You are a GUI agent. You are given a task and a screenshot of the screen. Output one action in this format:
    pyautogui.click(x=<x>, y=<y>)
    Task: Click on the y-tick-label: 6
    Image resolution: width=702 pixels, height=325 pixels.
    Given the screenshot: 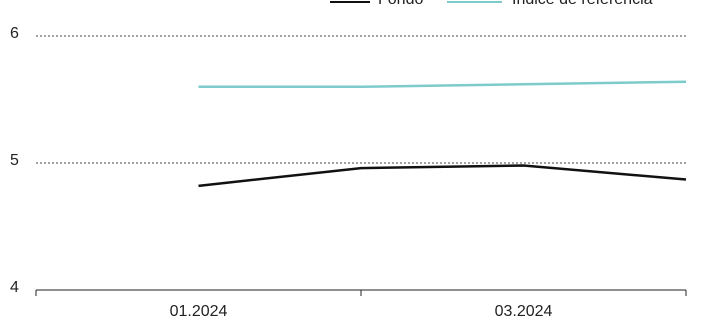 What is the action you would take?
    pyautogui.click(x=14, y=33)
    